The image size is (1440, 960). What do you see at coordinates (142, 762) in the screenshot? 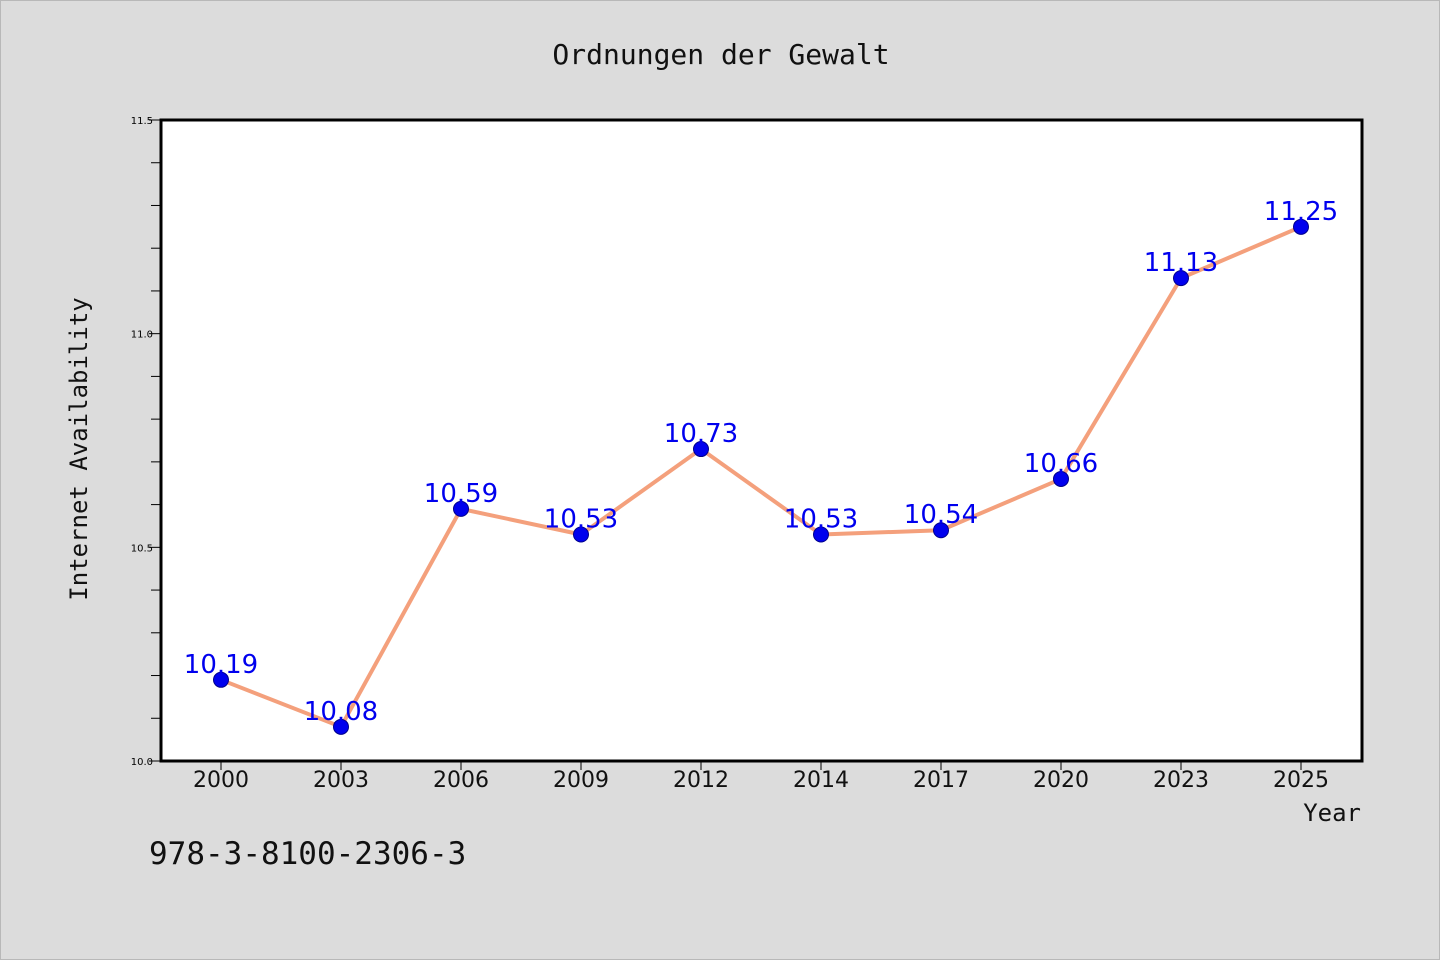
I see `y-tick-label: 10.0` at bounding box center [142, 762].